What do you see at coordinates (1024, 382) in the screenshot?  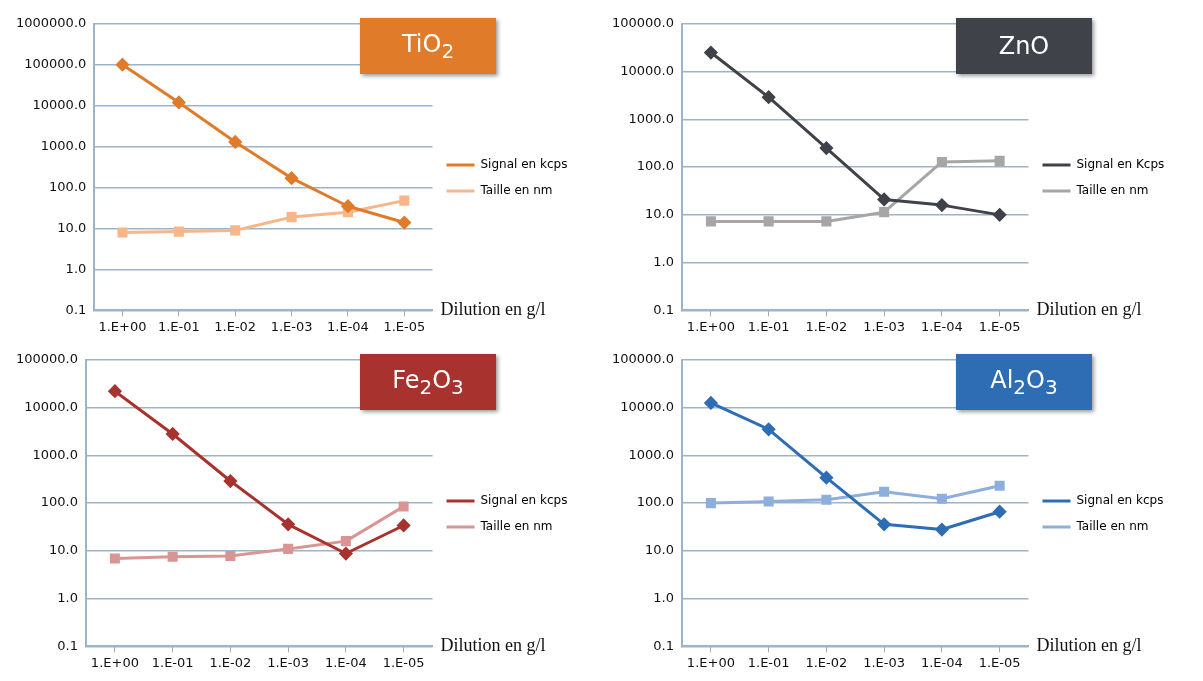 I see `chart-title: Al$_{2}$O$_{3}$` at bounding box center [1024, 382].